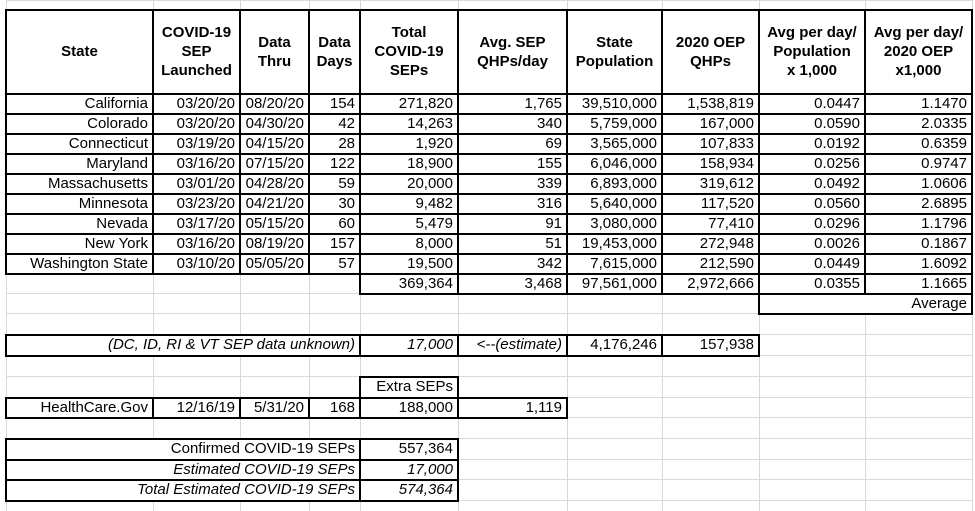 The image size is (975, 511). Describe the element at coordinates (812, 223) in the screenshot. I see `avg-per-pop-cell: 0.0296` at that location.